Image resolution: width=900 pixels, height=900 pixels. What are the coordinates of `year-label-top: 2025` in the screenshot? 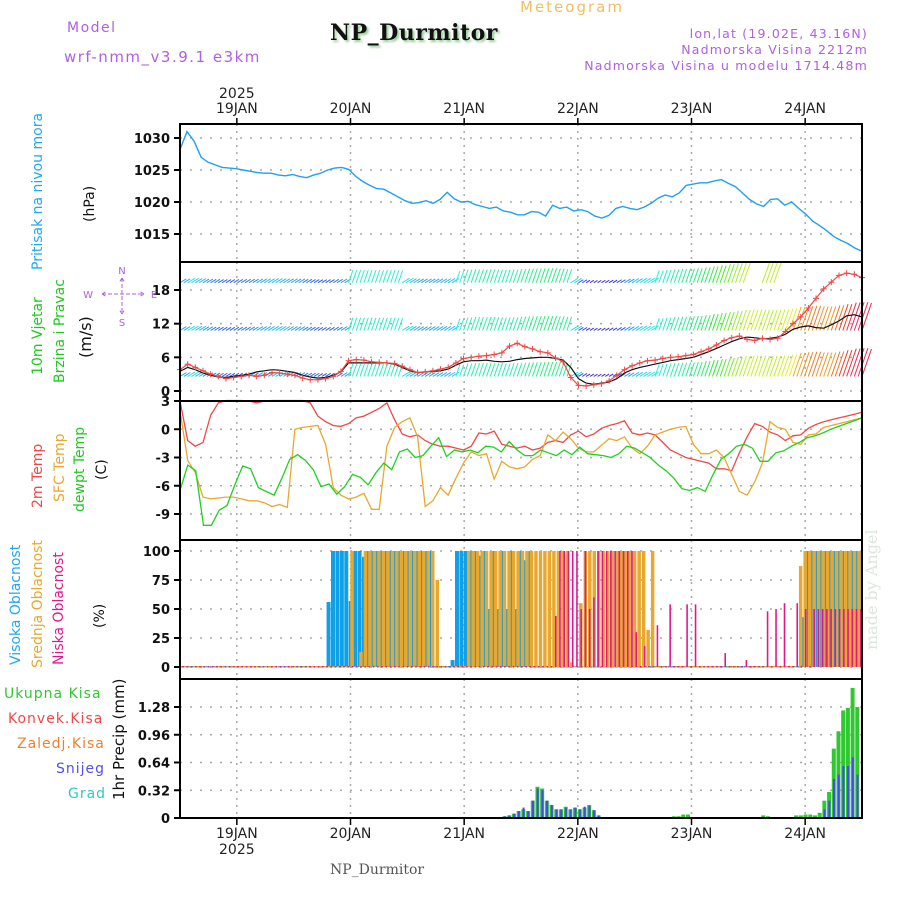 It's located at (237, 94).